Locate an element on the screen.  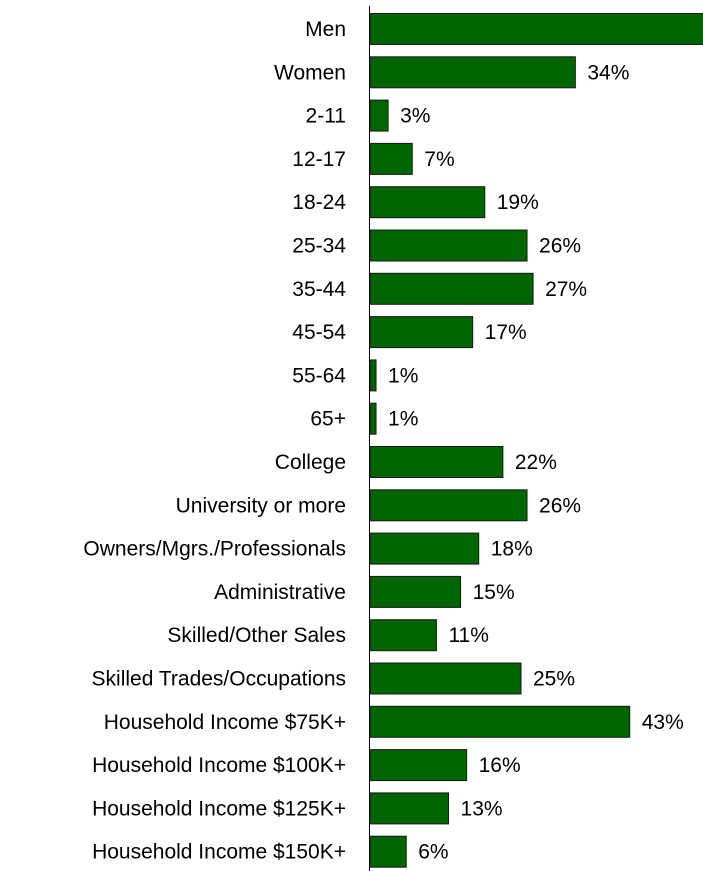
value-label-13: 15% is located at coordinates (494, 592).